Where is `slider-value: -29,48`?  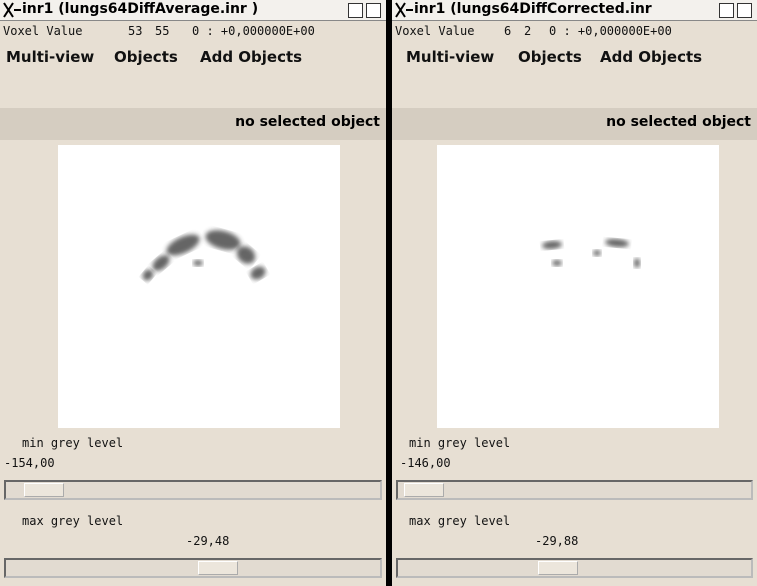
slider-value: -29,48 is located at coordinates (208, 541).